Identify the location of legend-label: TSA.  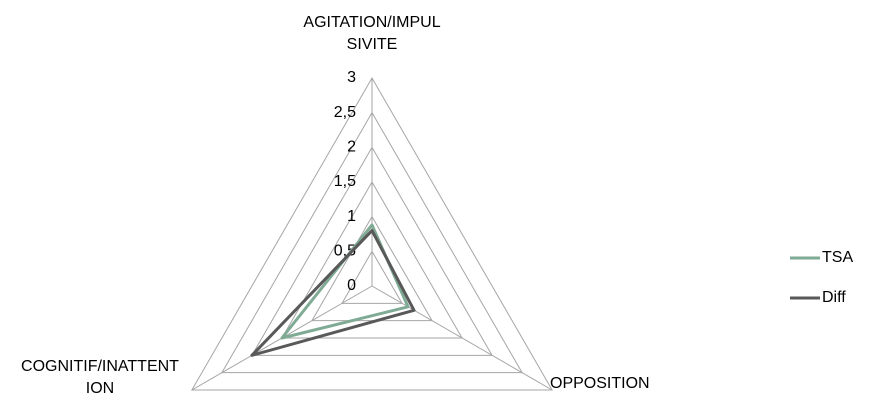
(837, 257).